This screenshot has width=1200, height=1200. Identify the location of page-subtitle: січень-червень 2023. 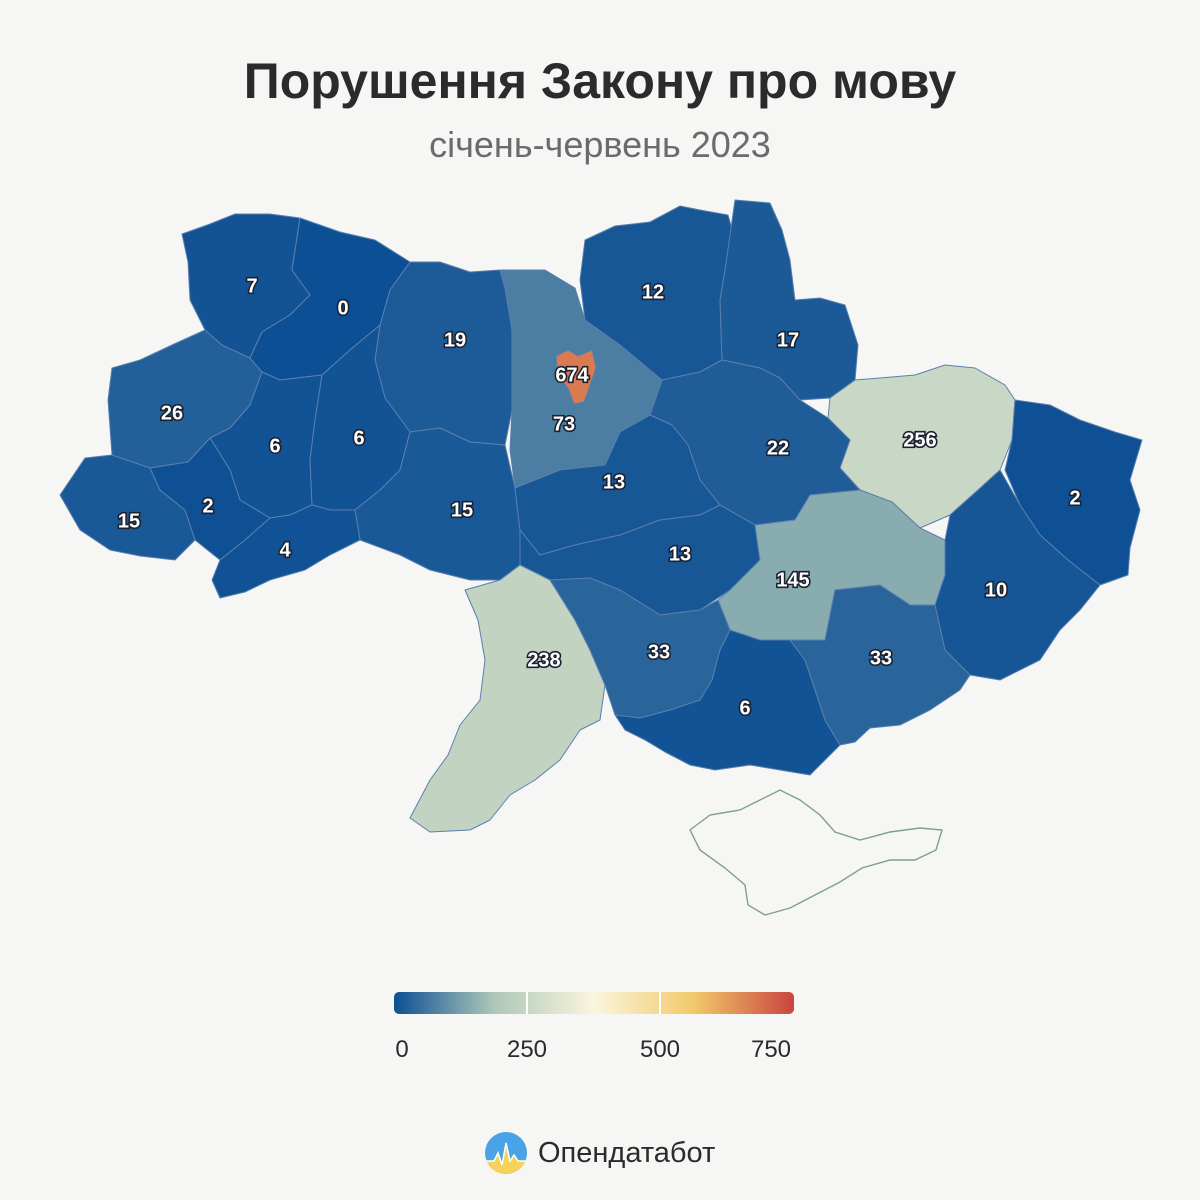
(600, 144).